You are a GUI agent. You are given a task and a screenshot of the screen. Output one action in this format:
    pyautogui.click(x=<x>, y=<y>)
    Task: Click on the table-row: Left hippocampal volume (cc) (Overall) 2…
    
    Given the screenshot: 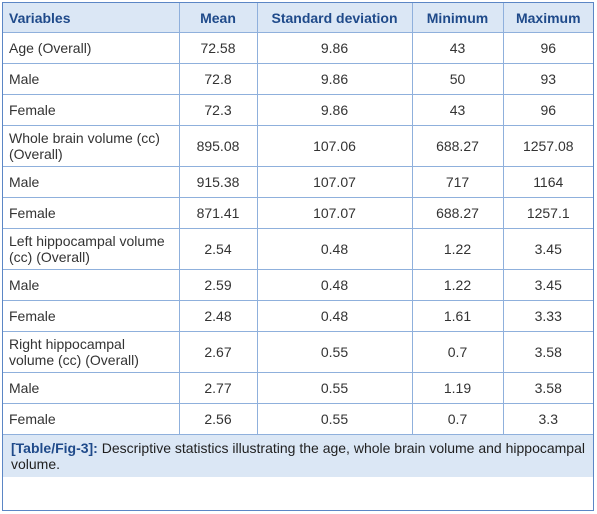 What is the action you would take?
    pyautogui.click(x=298, y=249)
    